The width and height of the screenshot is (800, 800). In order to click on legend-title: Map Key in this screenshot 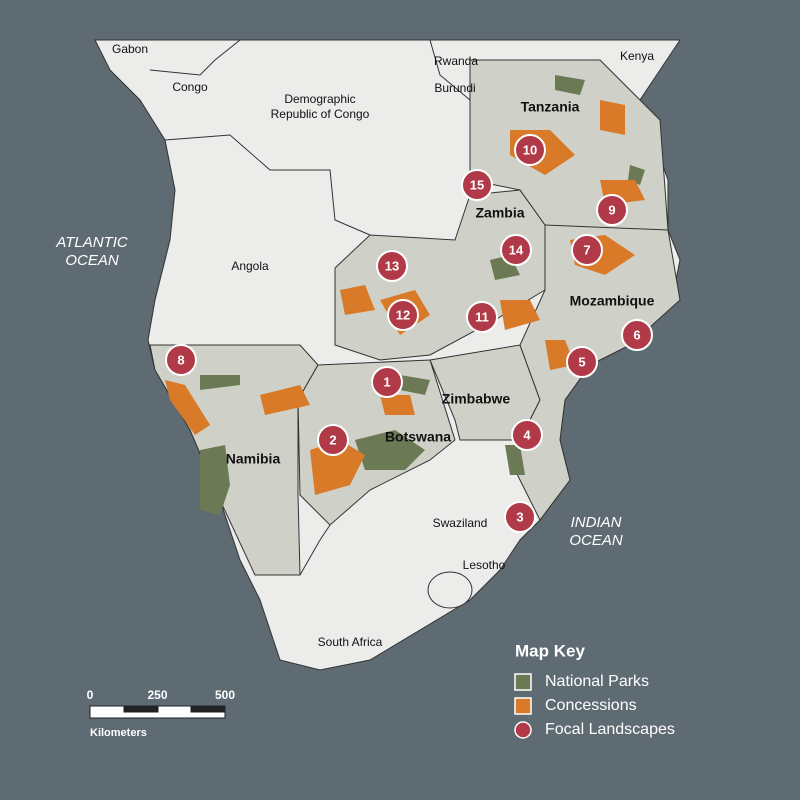, I will do `click(550, 650)`.